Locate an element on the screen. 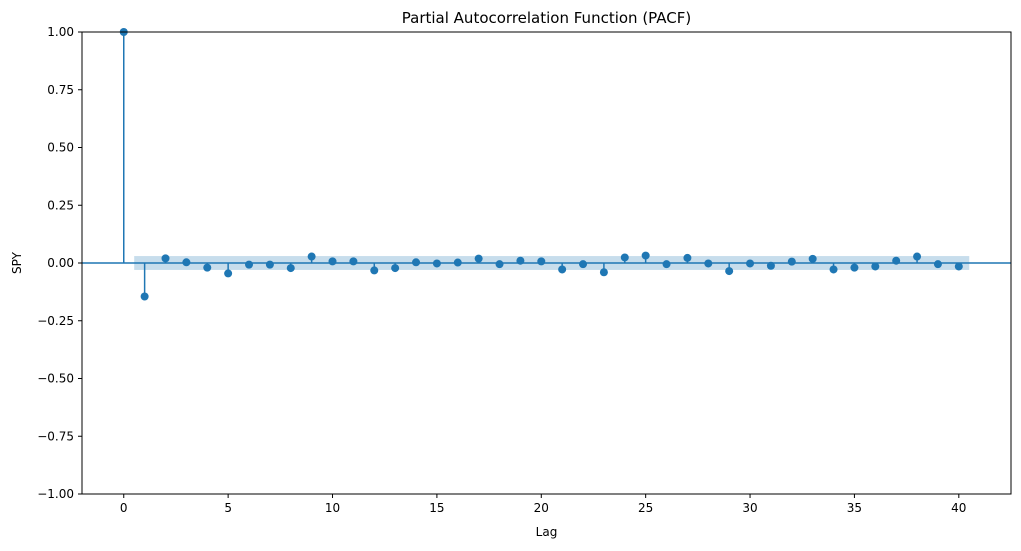  x-tick-label: 35 is located at coordinates (854, 508).